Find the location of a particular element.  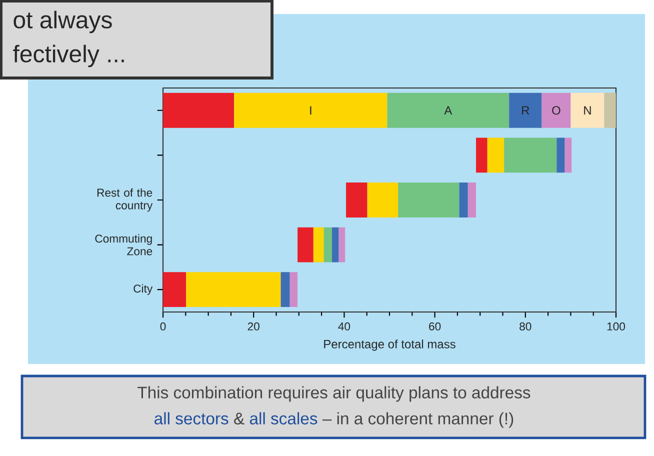

annotation: I is located at coordinates (311, 110).